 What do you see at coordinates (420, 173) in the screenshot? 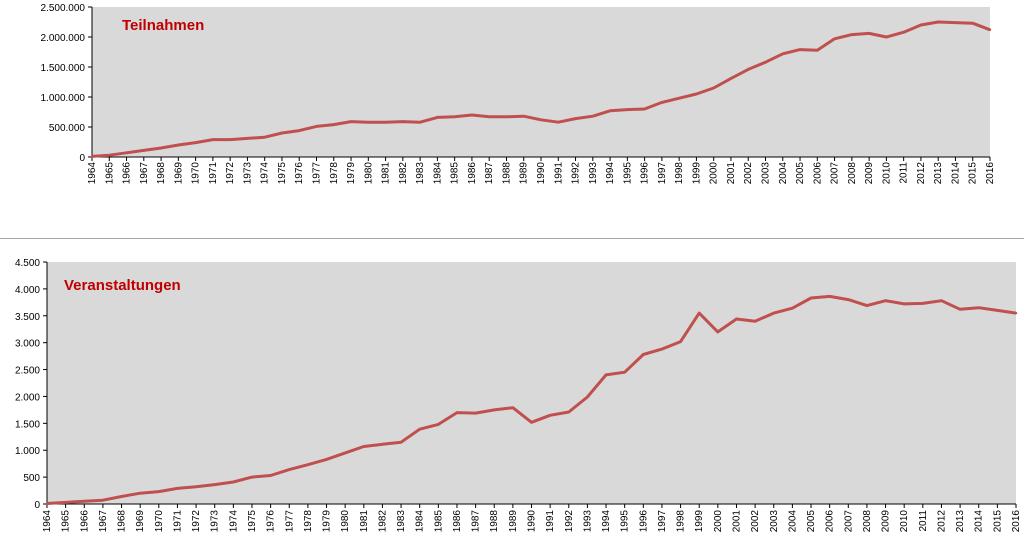
I see `x-tick-label: 1983` at bounding box center [420, 173].